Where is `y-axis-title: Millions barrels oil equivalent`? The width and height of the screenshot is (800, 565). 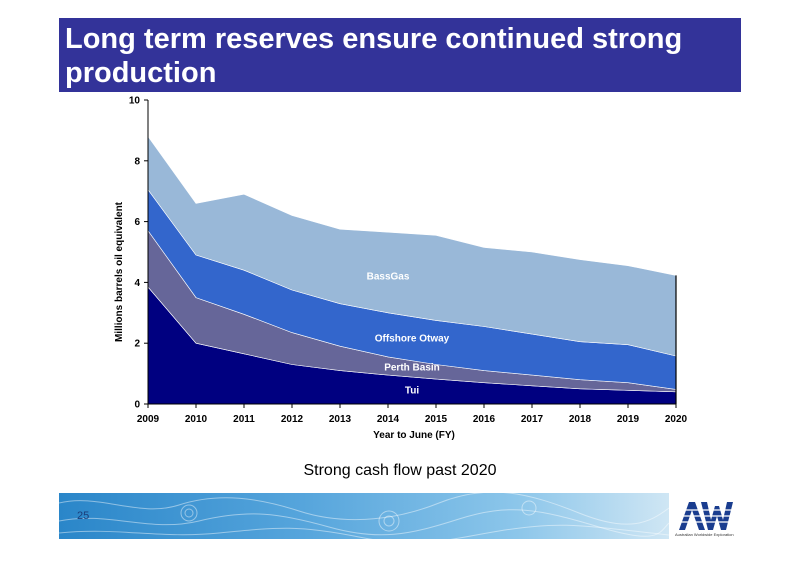 y-axis-title: Millions barrels oil equivalent is located at coordinates (119, 271).